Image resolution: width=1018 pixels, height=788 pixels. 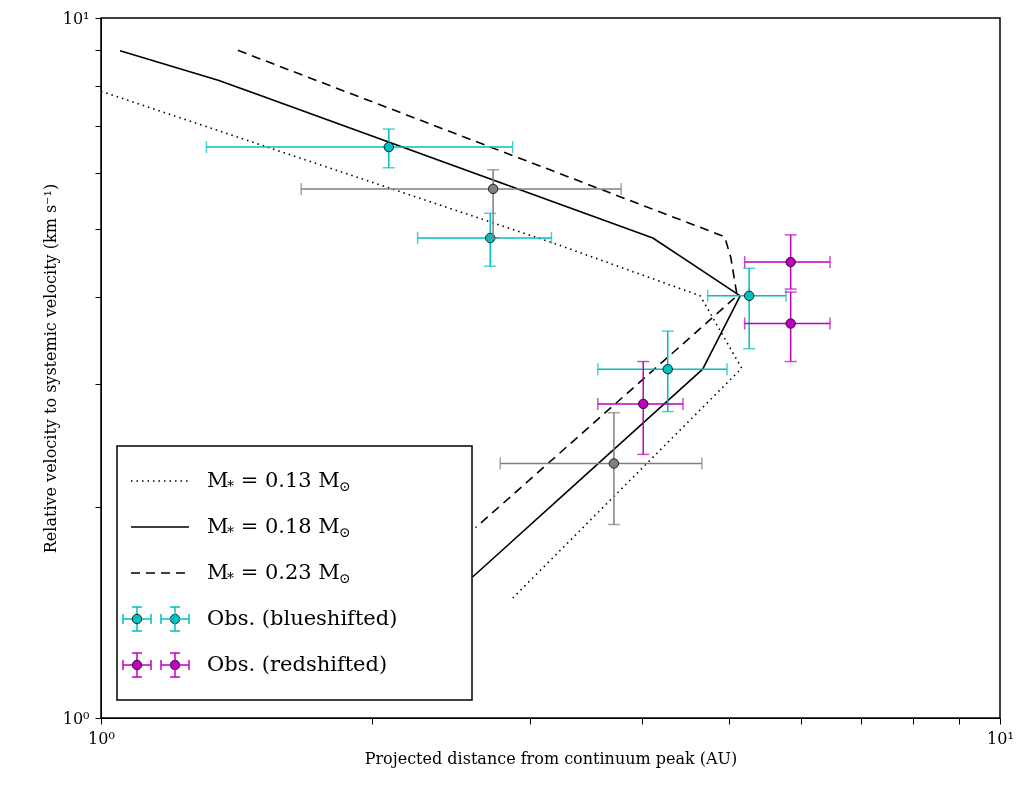 What do you see at coordinates (297, 664) in the screenshot?
I see `legend-label: Obs. (redshifted)` at bounding box center [297, 664].